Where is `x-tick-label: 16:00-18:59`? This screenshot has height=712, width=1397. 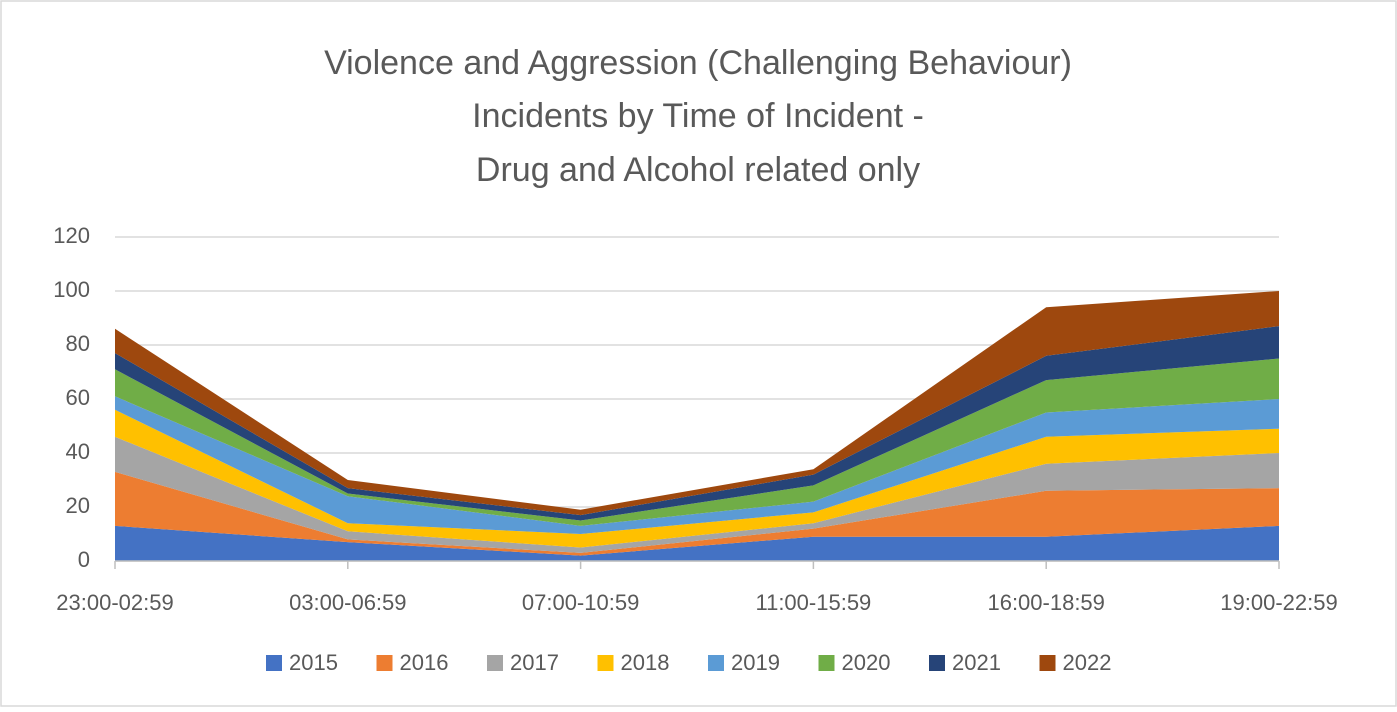 x-tick-label: 16:00-18:59 is located at coordinates (1045, 602).